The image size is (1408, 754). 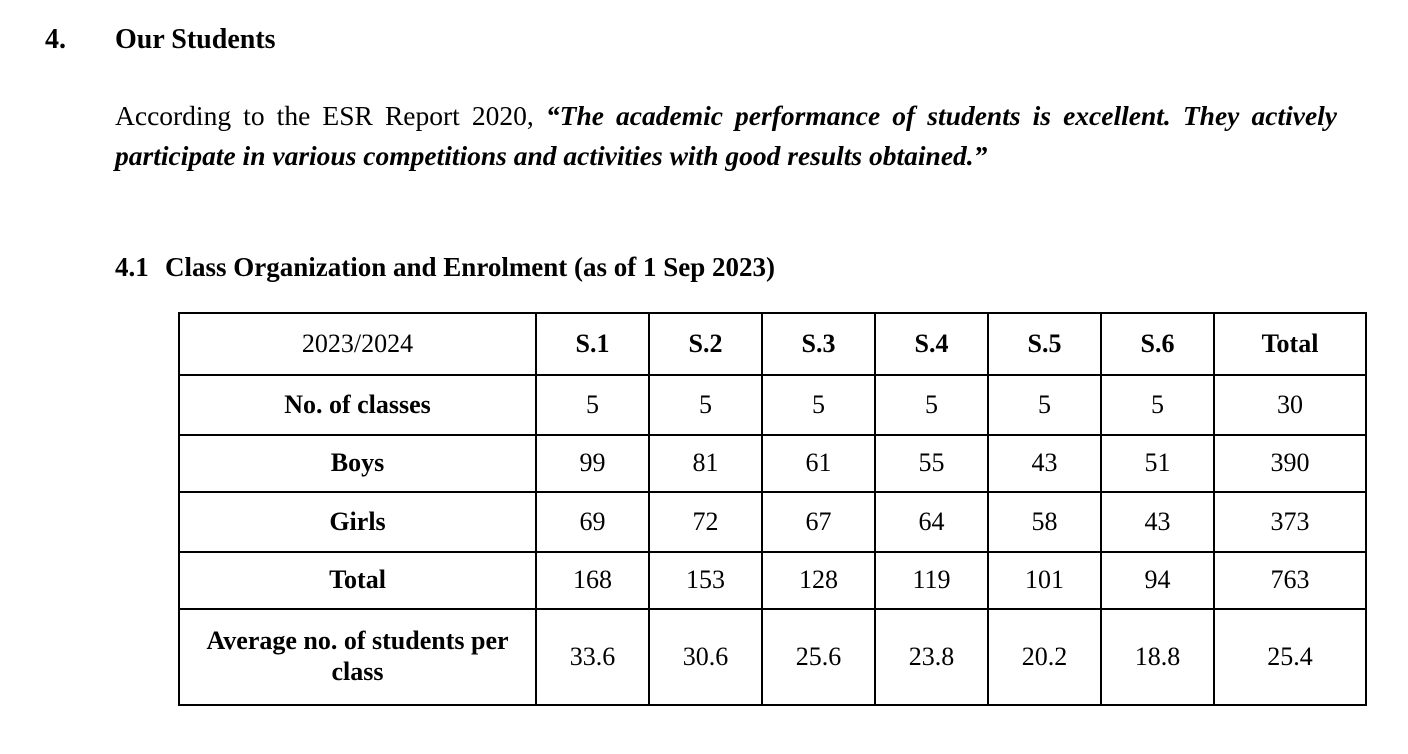 What do you see at coordinates (1290, 405) in the screenshot?
I see `table-cell: 30` at bounding box center [1290, 405].